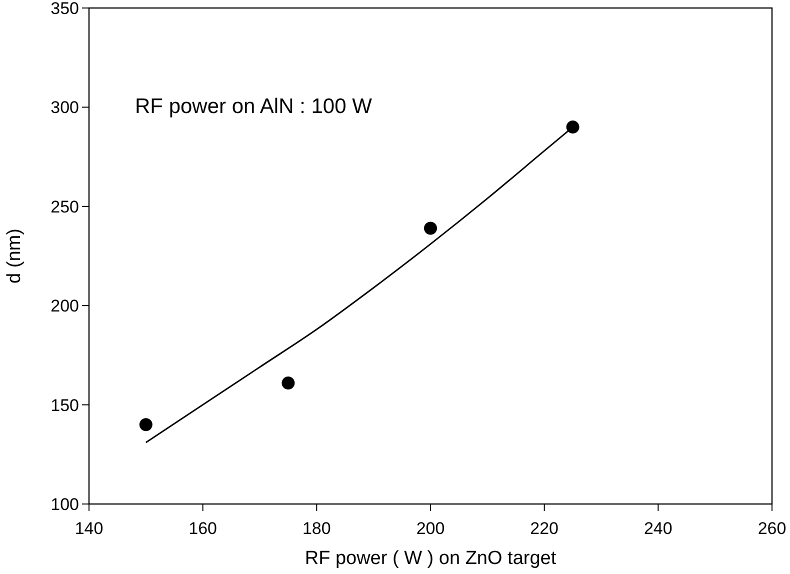 The image size is (790, 574). I want to click on x-tick-label: 240, so click(658, 528).